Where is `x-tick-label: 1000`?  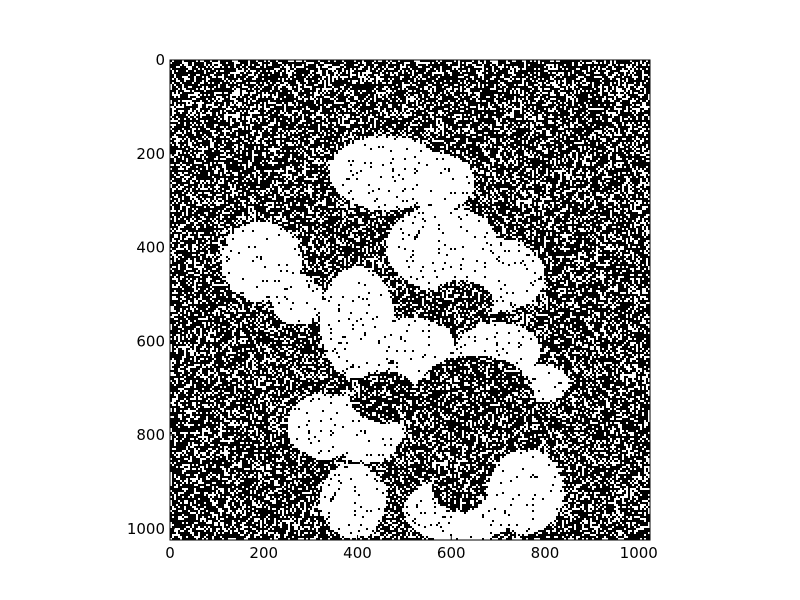
x-tick-label: 1000 is located at coordinates (639, 553).